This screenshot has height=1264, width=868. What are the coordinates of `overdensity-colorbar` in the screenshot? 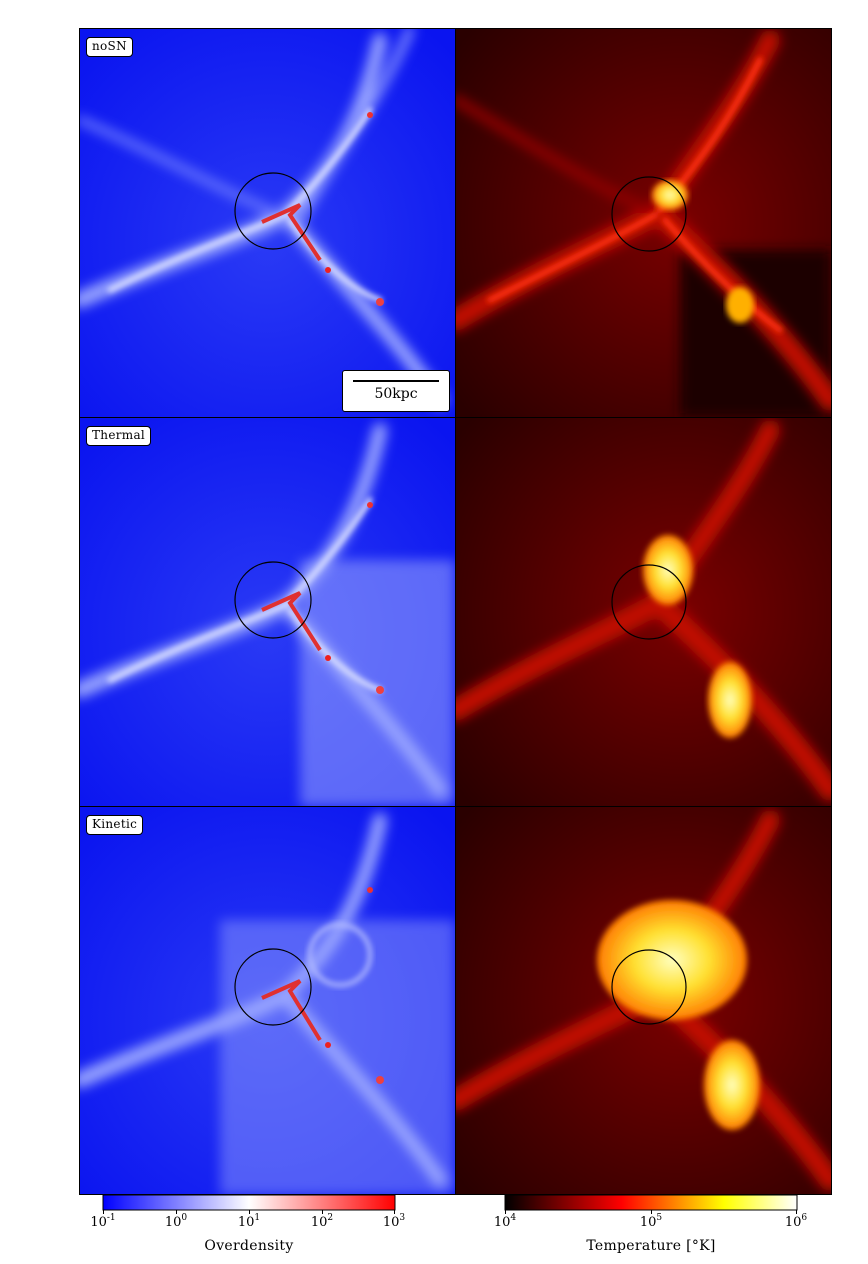 It's located at (249, 1202).